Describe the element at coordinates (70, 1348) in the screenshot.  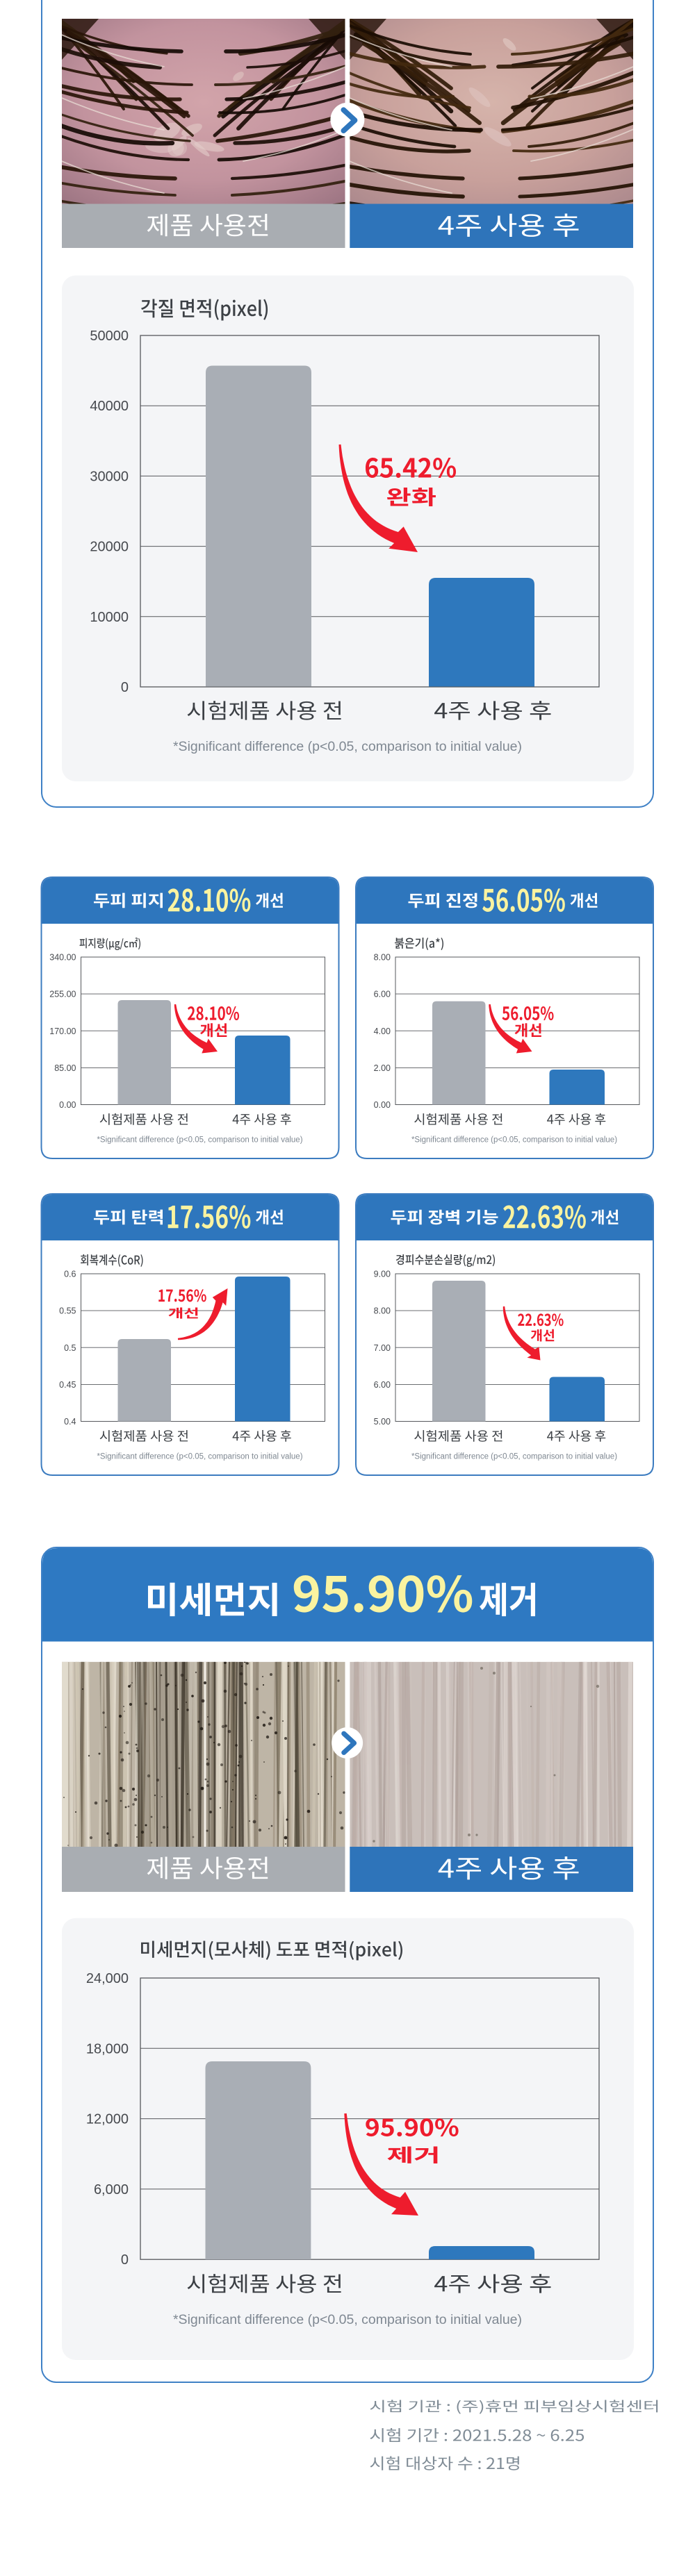
I see `svg-text: 0.5` at that location.